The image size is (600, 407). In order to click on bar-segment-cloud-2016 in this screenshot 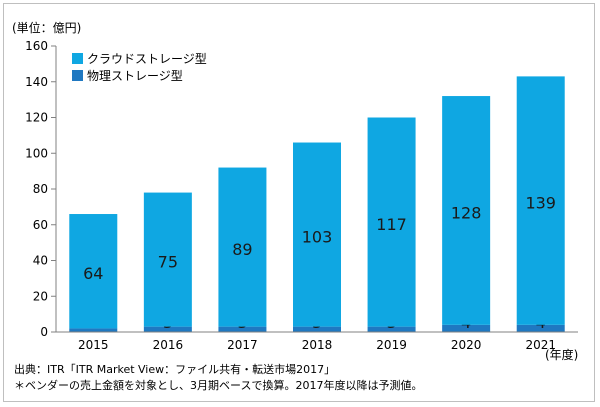, I will do `click(167, 259)`.